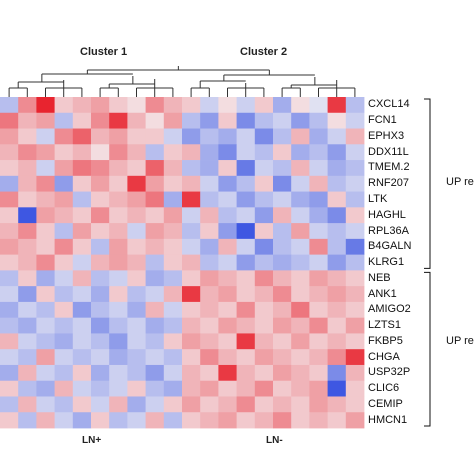 Image resolution: width=474 pixels, height=474 pixels. Describe the element at coordinates (92, 440) in the screenshot. I see `column-group-ln-plus: LN+` at that location.